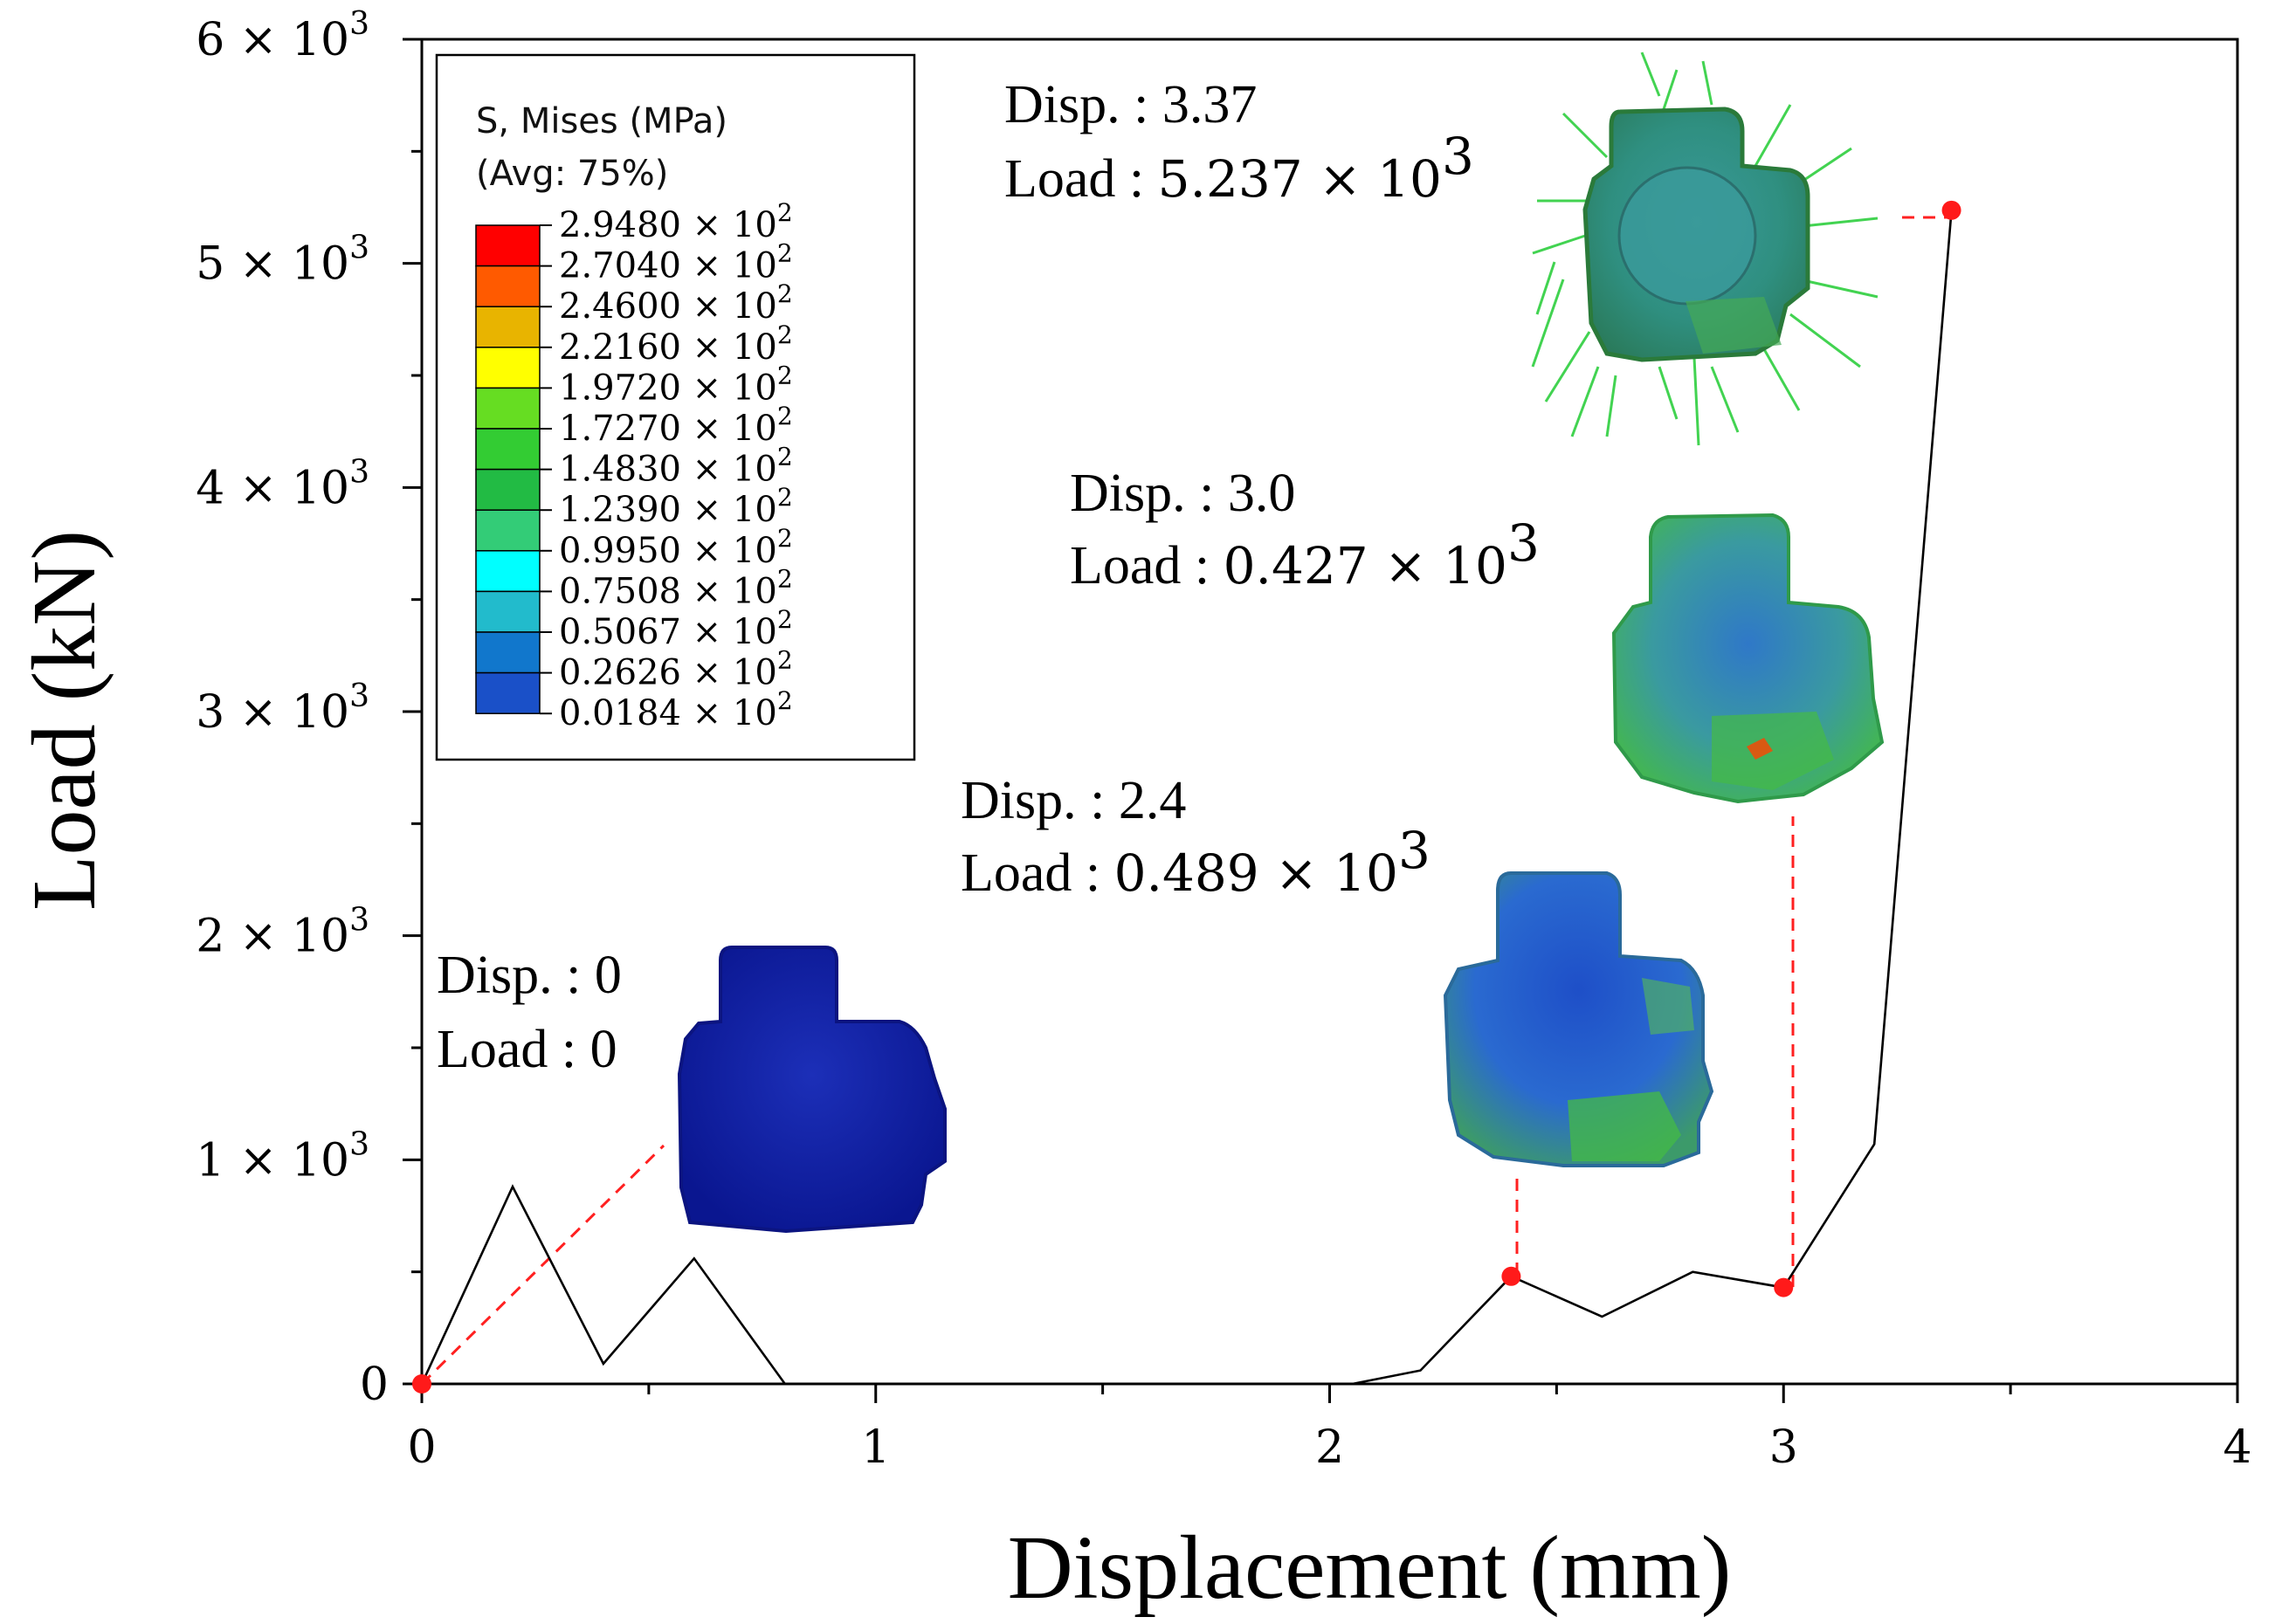 The width and height of the screenshot is (2275, 1624). I want to click on legend-value: 0.7508 × 10², so click(676, 587).